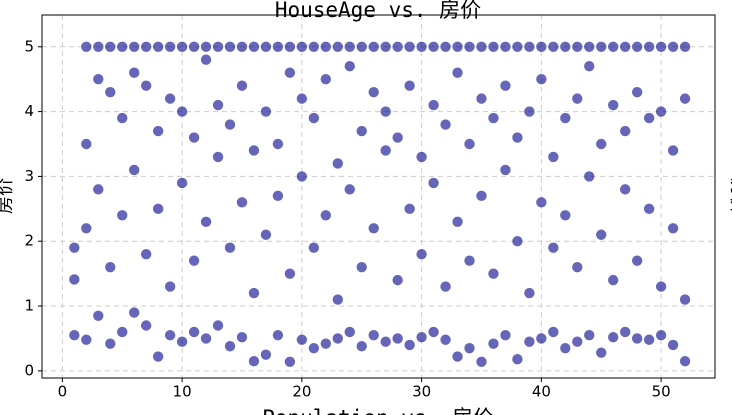 The image size is (732, 415). Describe the element at coordinates (182, 392) in the screenshot. I see `x-tick-label: 10` at that location.